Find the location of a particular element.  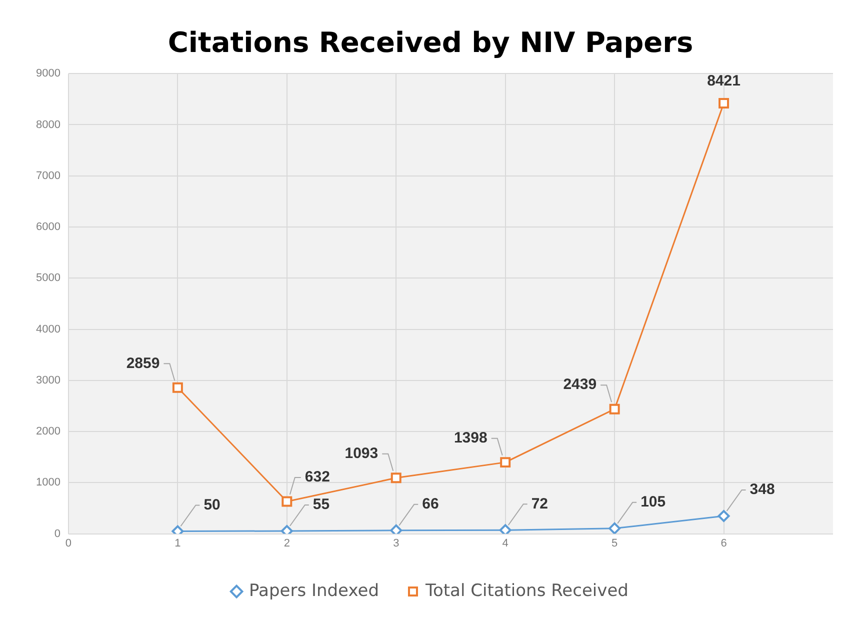

y-tick-label: 2000 is located at coordinates (48, 432).